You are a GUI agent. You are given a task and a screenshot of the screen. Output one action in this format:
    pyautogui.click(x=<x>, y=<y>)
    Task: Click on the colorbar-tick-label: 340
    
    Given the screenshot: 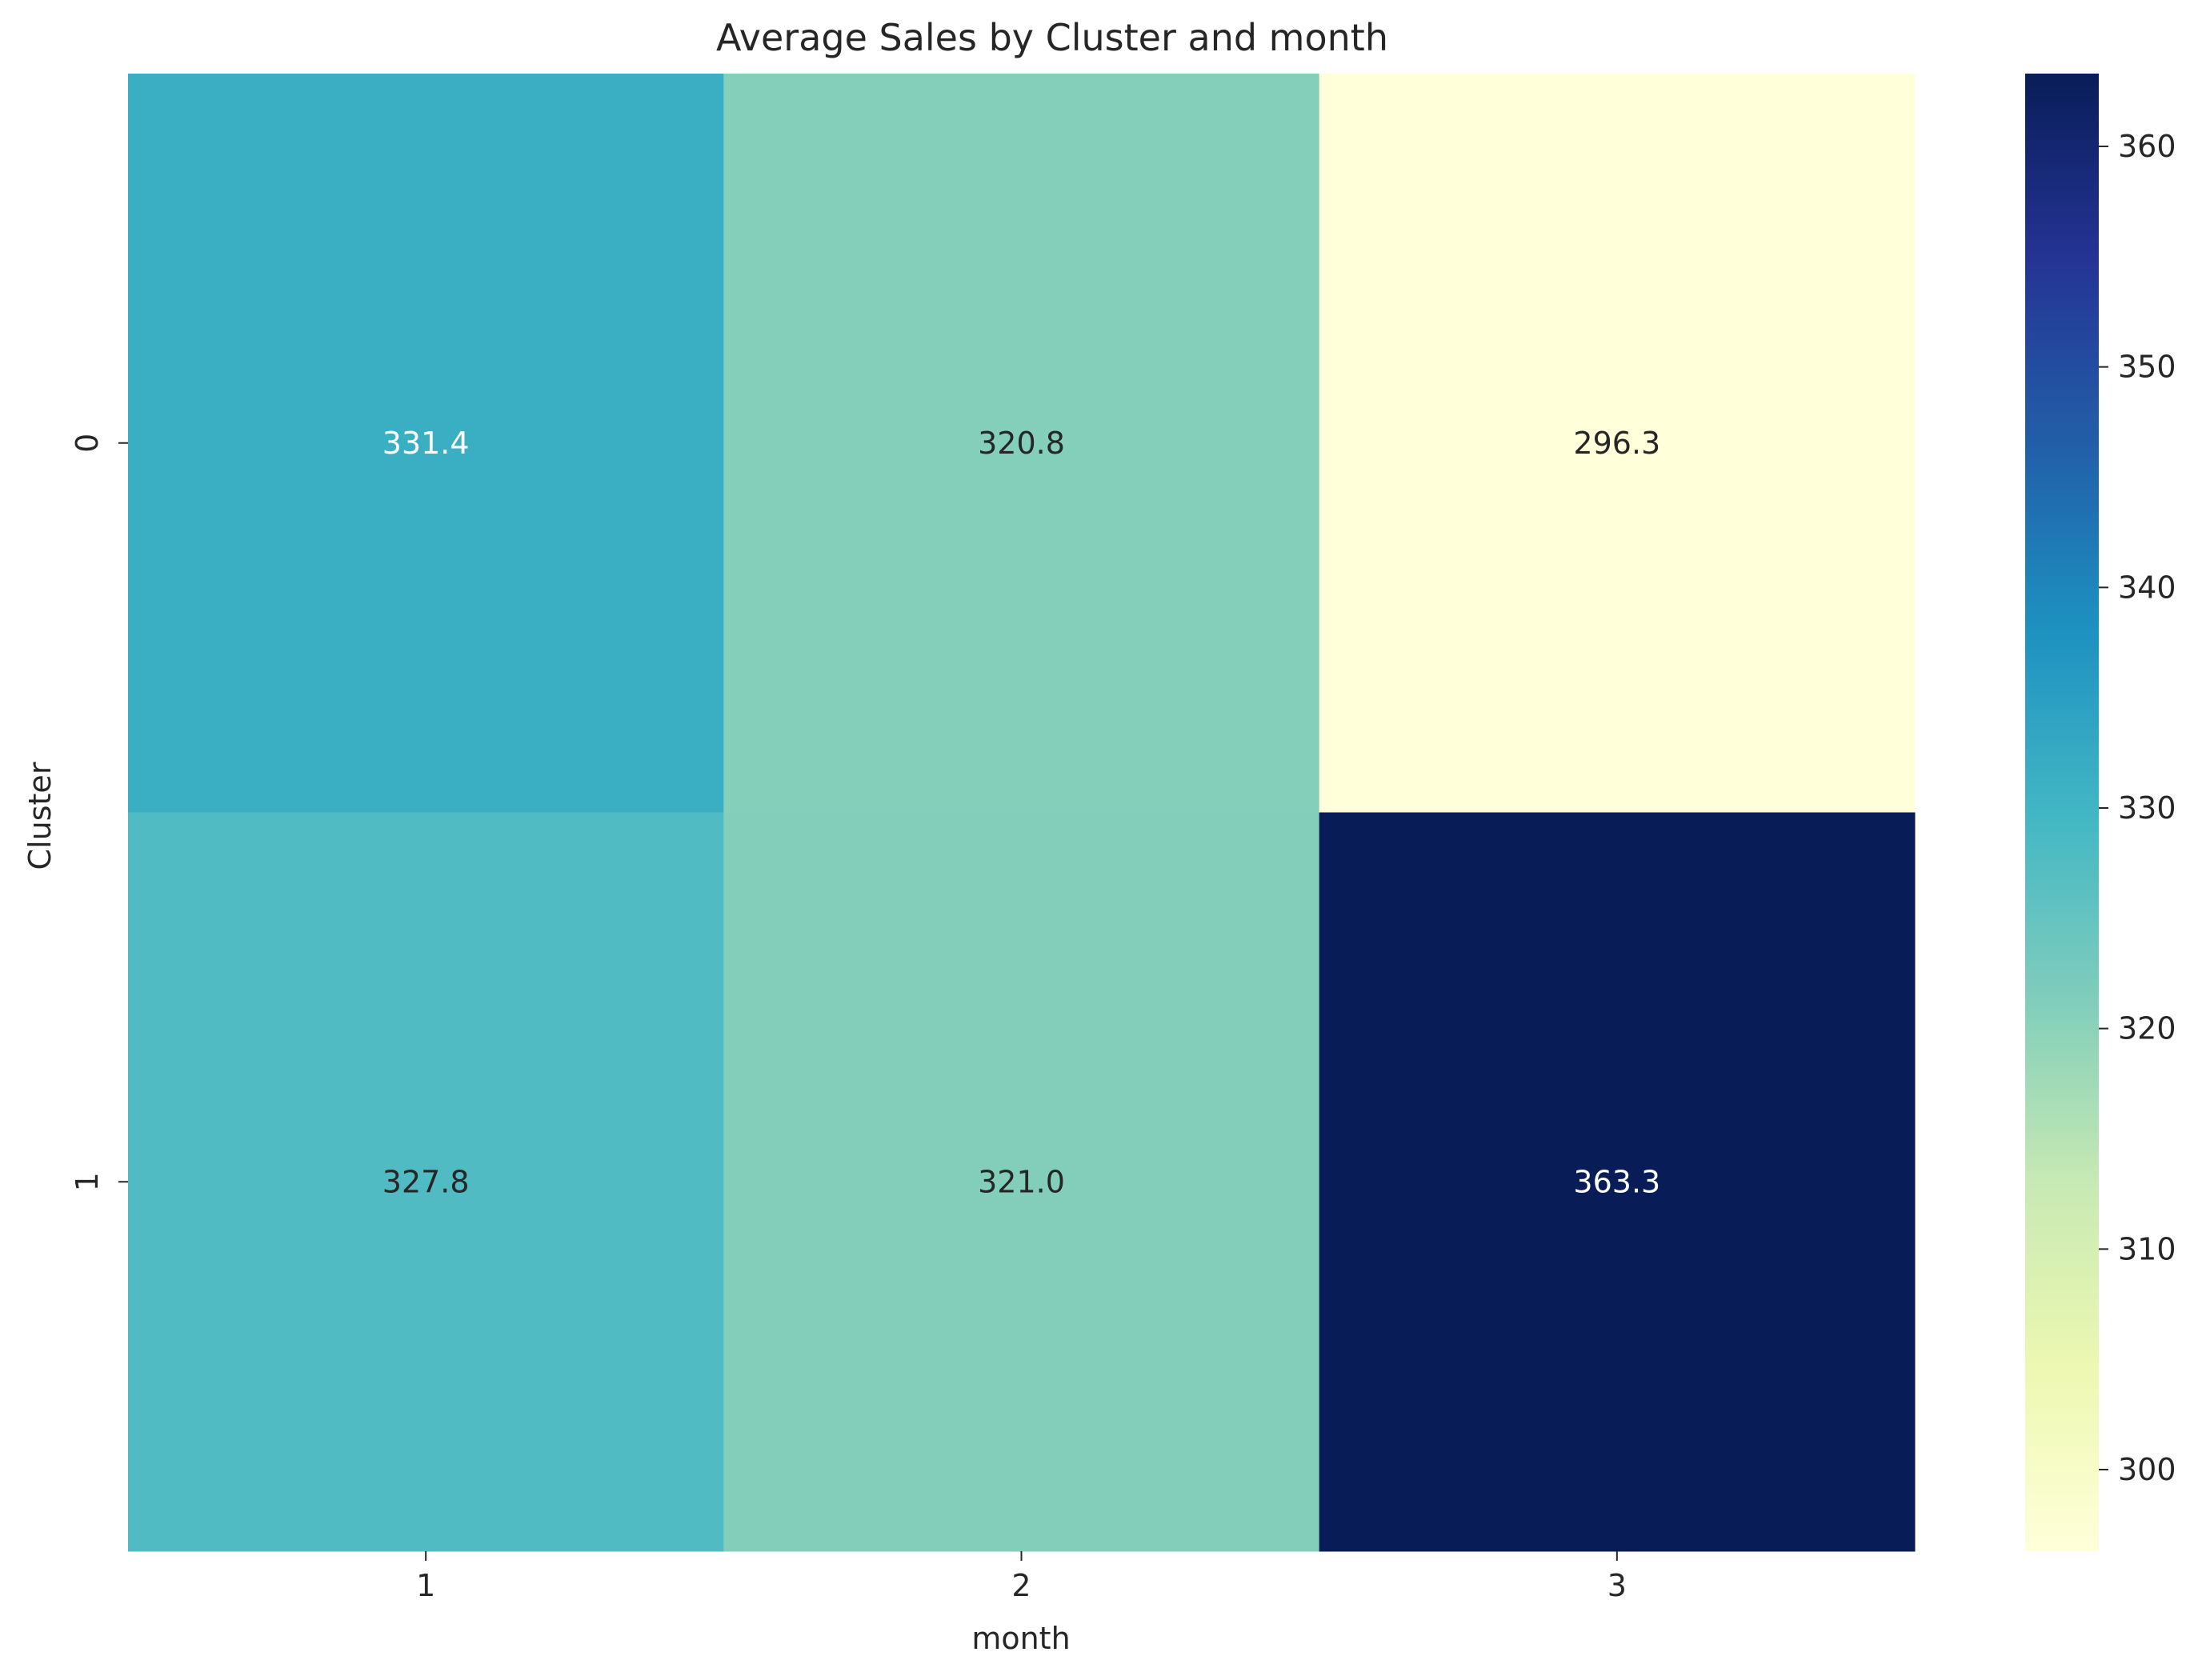 What is the action you would take?
    pyautogui.click(x=2147, y=587)
    